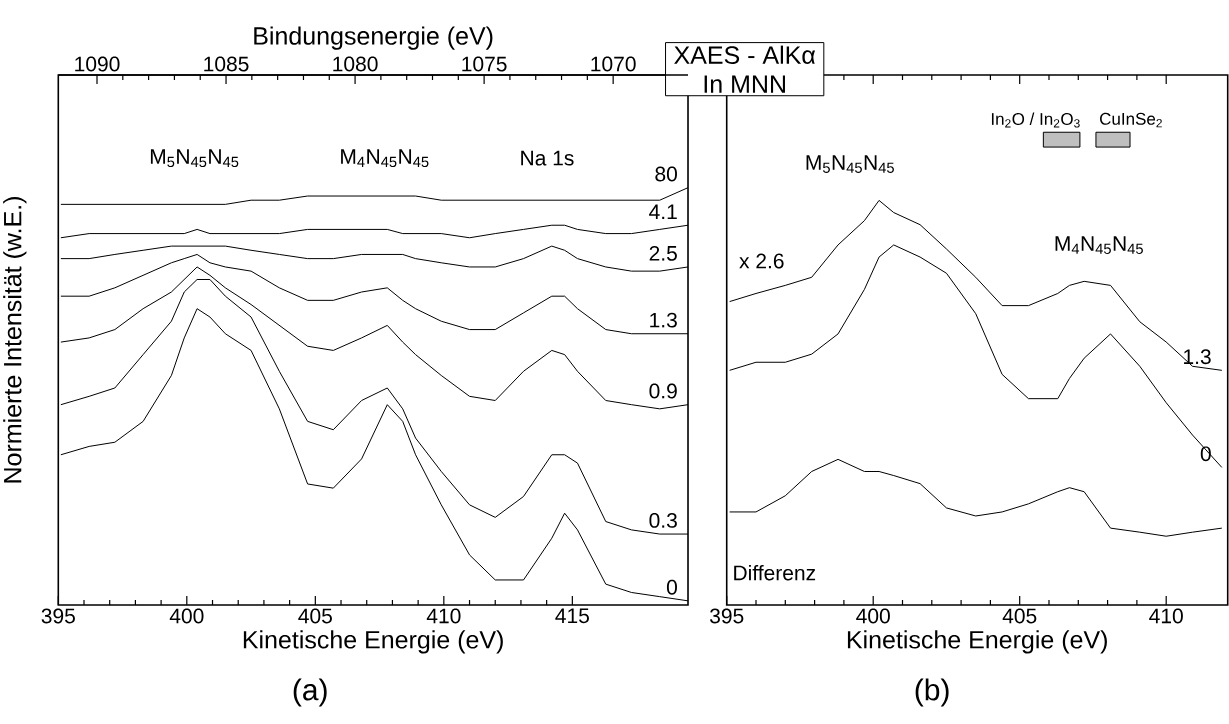 The height and width of the screenshot is (724, 1229). Describe the element at coordinates (373, 38) in the screenshot. I see `x2-axis-title: Bindungsenergie (eV)` at that location.